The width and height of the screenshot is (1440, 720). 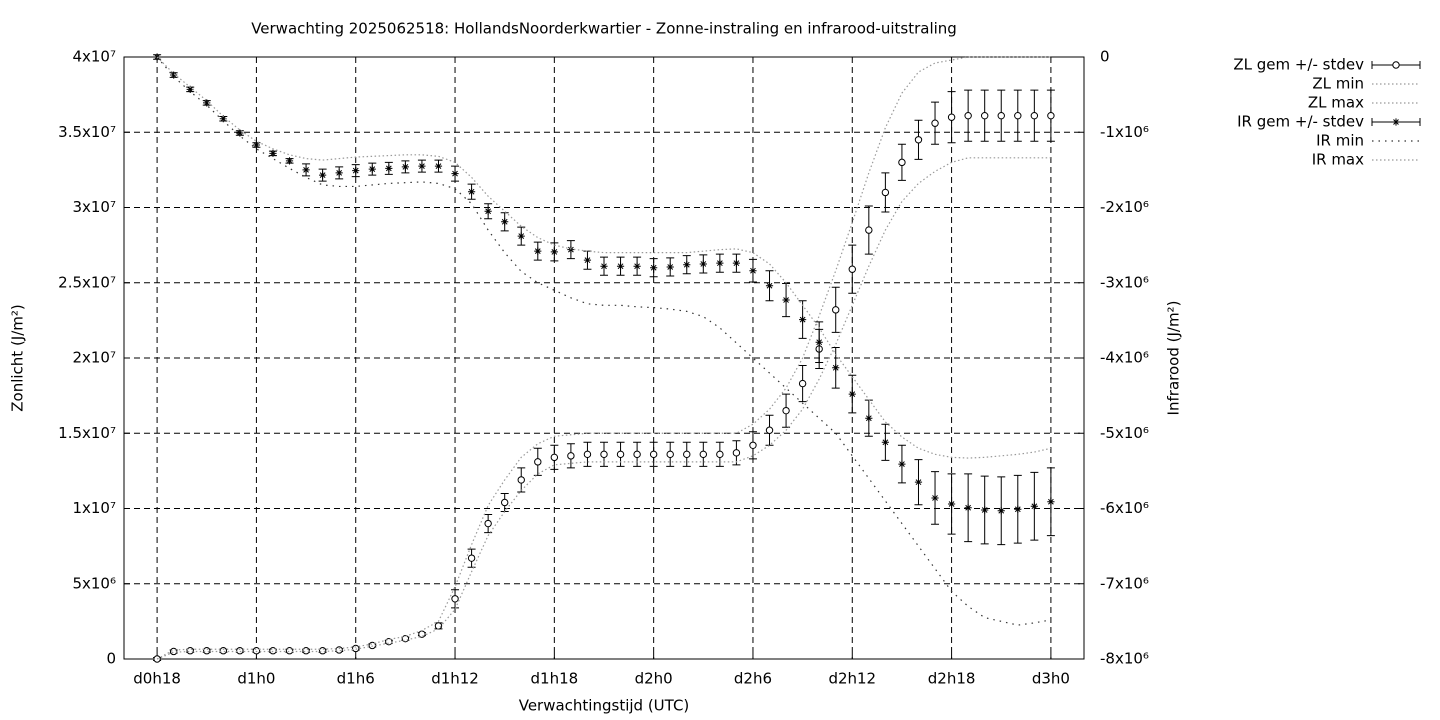 What do you see at coordinates (852, 679) in the screenshot?
I see `x-tick-label: d2h12` at bounding box center [852, 679].